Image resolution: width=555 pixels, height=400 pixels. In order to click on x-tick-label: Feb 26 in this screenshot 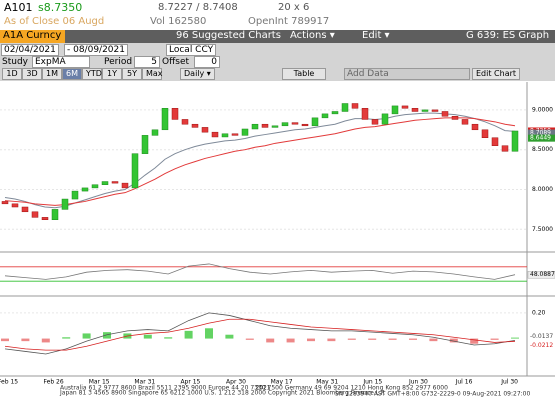, I will do `click(54, 382)`.